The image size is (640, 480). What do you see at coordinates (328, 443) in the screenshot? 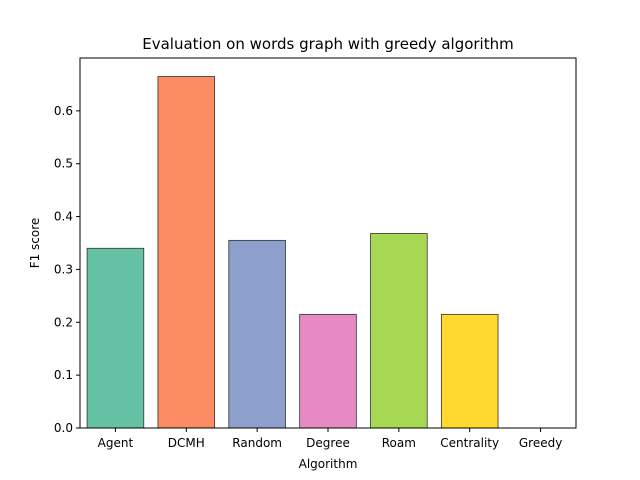
I see `x-tick-label-degree: Degree` at bounding box center [328, 443].